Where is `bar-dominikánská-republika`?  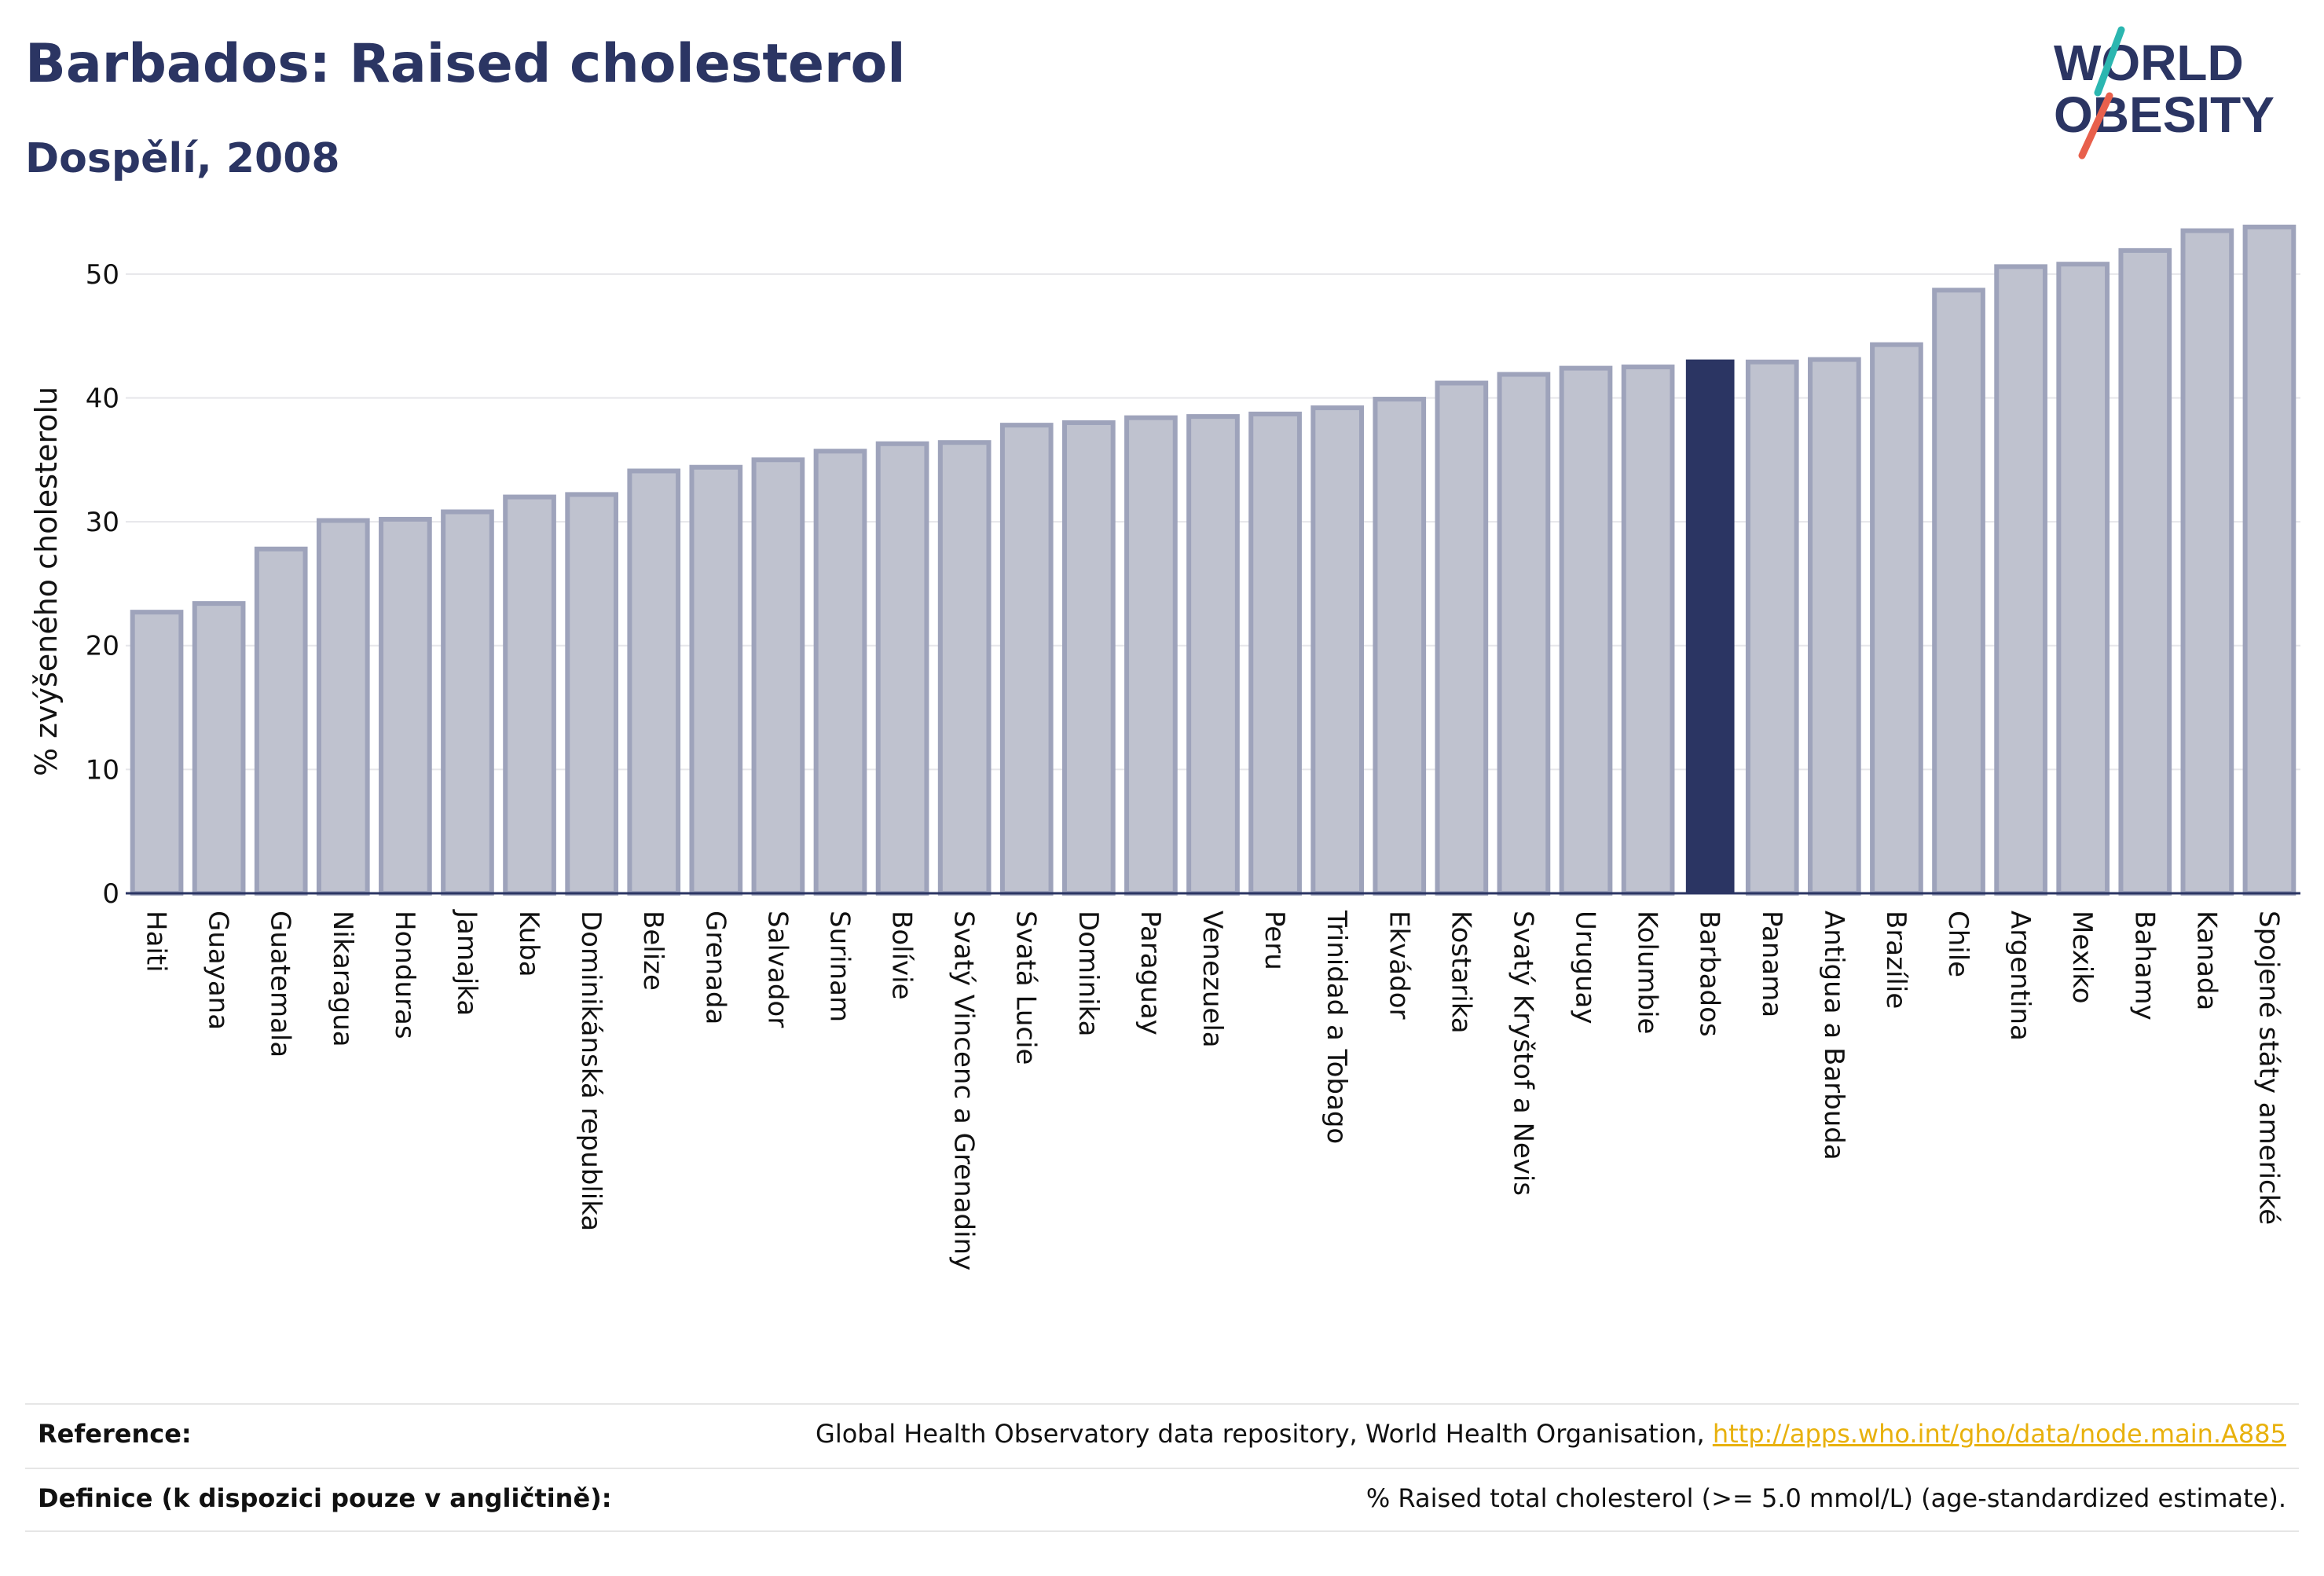 bar-dominikánská-republika is located at coordinates (591, 694).